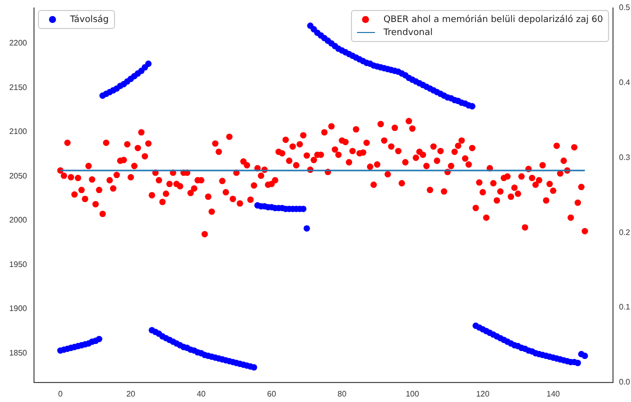 This screenshot has height=402, width=631. What do you see at coordinates (18, 309) in the screenshot?
I see `y-tick-label: 1900` at bounding box center [18, 309].